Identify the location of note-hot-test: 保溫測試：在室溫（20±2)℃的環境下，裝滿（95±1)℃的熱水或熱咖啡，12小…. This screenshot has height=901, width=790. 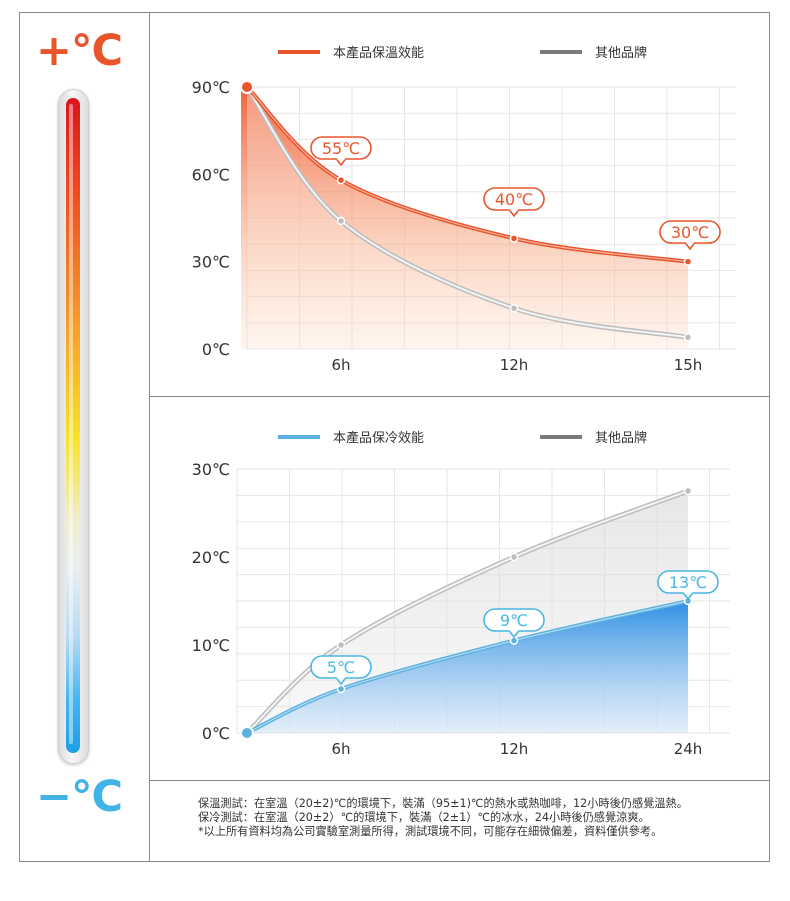
(443, 803).